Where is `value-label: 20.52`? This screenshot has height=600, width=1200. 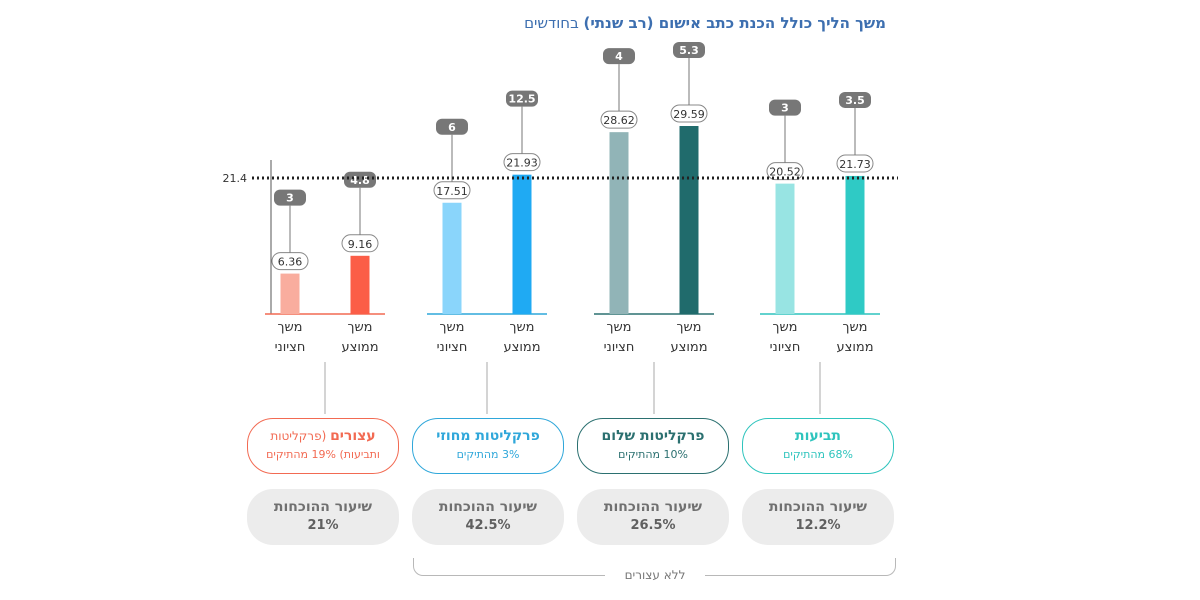
value-label: 20.52 is located at coordinates (785, 172).